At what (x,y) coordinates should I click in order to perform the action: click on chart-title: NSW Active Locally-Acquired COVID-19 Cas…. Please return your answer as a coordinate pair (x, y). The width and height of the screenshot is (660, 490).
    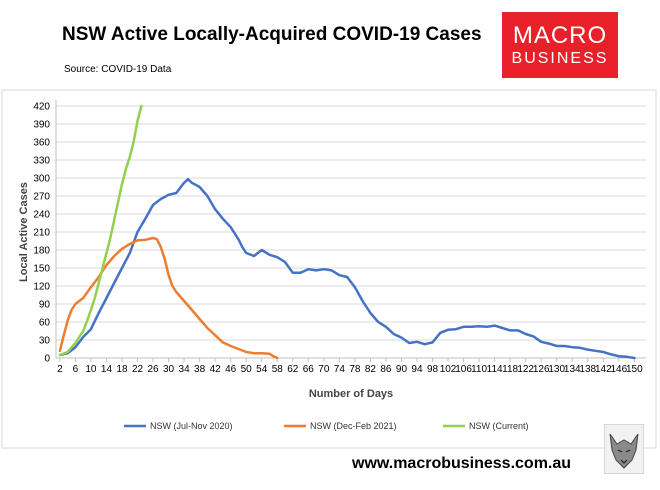
    Looking at the image, I should click on (272, 34).